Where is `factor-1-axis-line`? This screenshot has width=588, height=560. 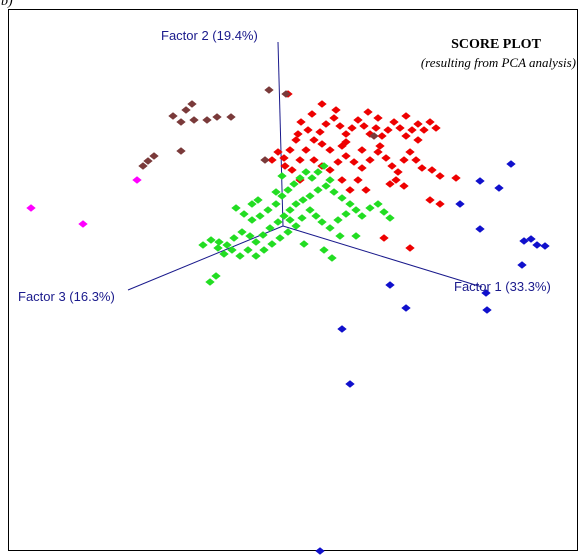
factor-1-axis-line is located at coordinates (382, 256).